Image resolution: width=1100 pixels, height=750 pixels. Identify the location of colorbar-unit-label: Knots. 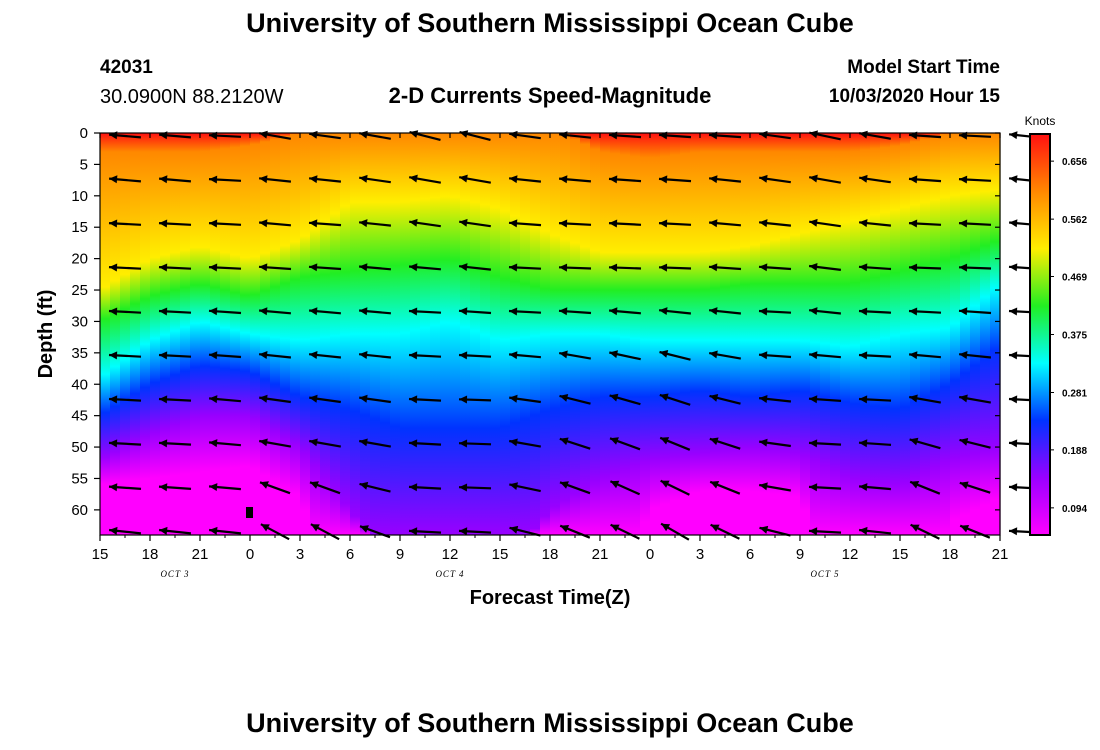
(1040, 121).